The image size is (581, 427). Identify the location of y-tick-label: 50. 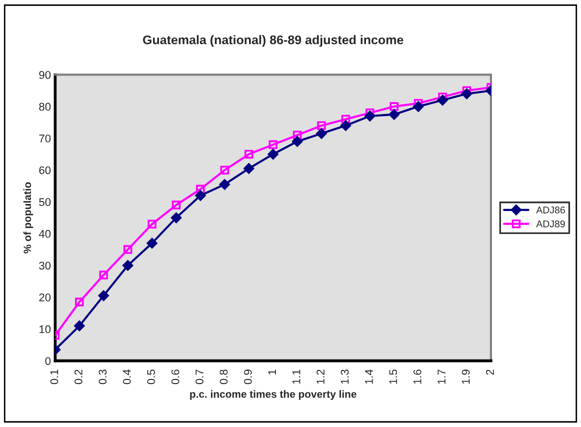
(45, 202).